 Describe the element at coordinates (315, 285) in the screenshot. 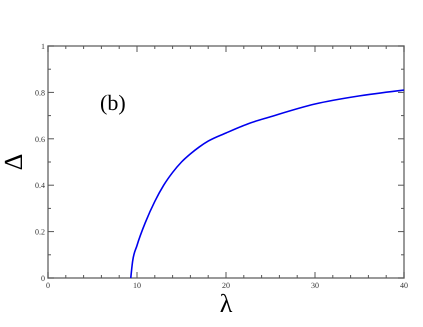

I see `x-tick-label: 30` at that location.